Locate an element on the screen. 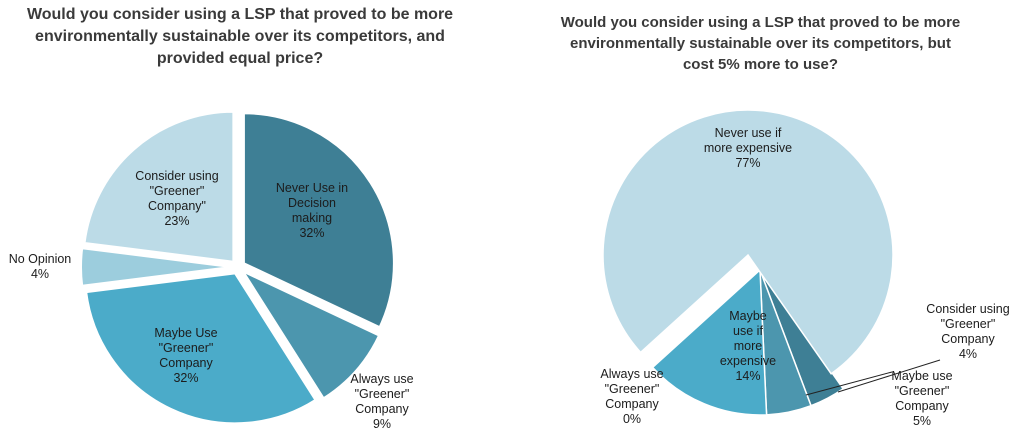 This screenshot has height=439, width=1021. chart-1-label-4: Consider using "Greener" Company" 23% is located at coordinates (176, 198).